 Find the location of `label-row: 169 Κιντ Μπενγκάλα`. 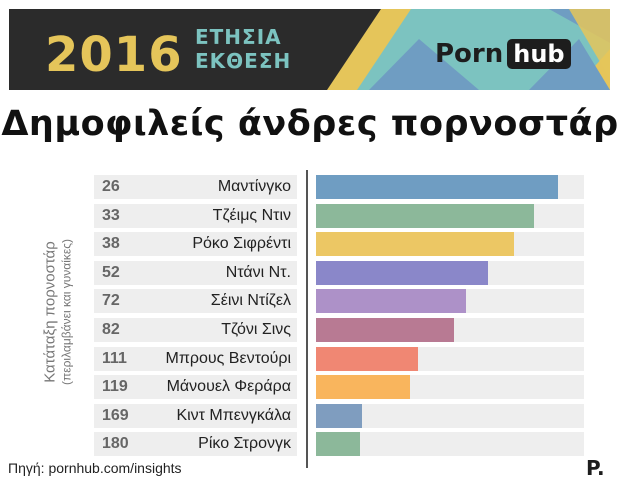

label-row: 169 Κιντ Μπενγκάλα is located at coordinates (195, 416).